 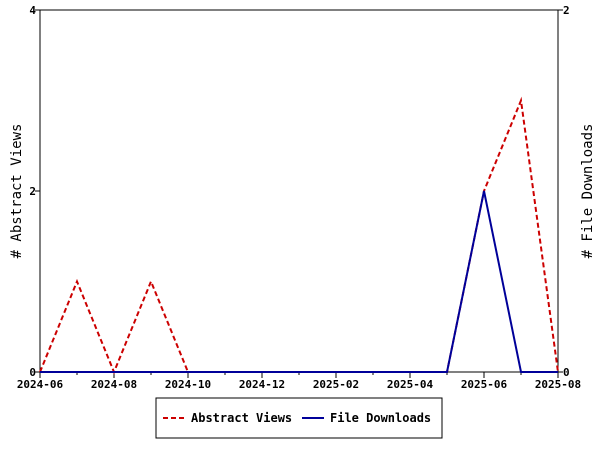 What do you see at coordinates (566, 372) in the screenshot?
I see `y-right-tick-label: 0` at bounding box center [566, 372].